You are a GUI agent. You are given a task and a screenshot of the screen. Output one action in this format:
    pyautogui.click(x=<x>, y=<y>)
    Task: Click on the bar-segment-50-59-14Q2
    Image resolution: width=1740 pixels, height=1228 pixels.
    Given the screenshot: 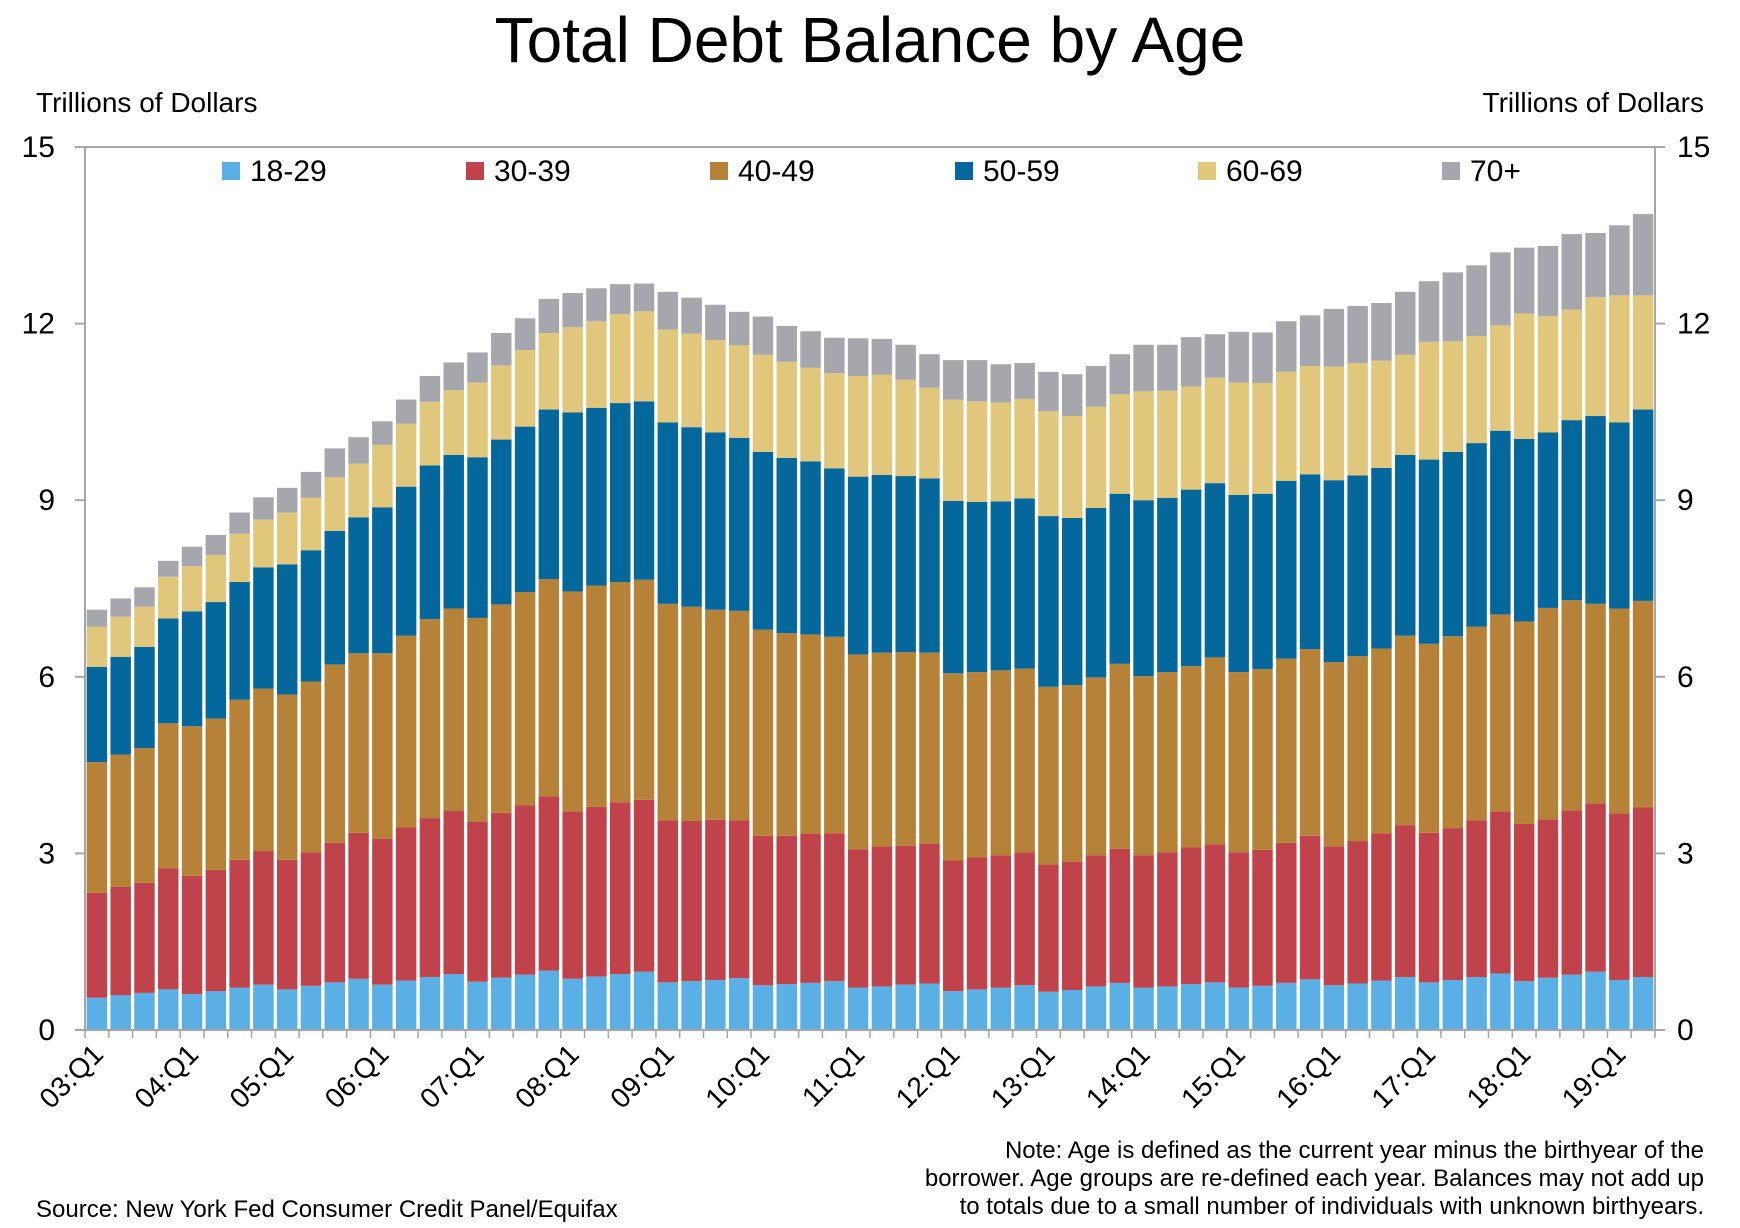 What is the action you would take?
    pyautogui.click(x=1167, y=585)
    